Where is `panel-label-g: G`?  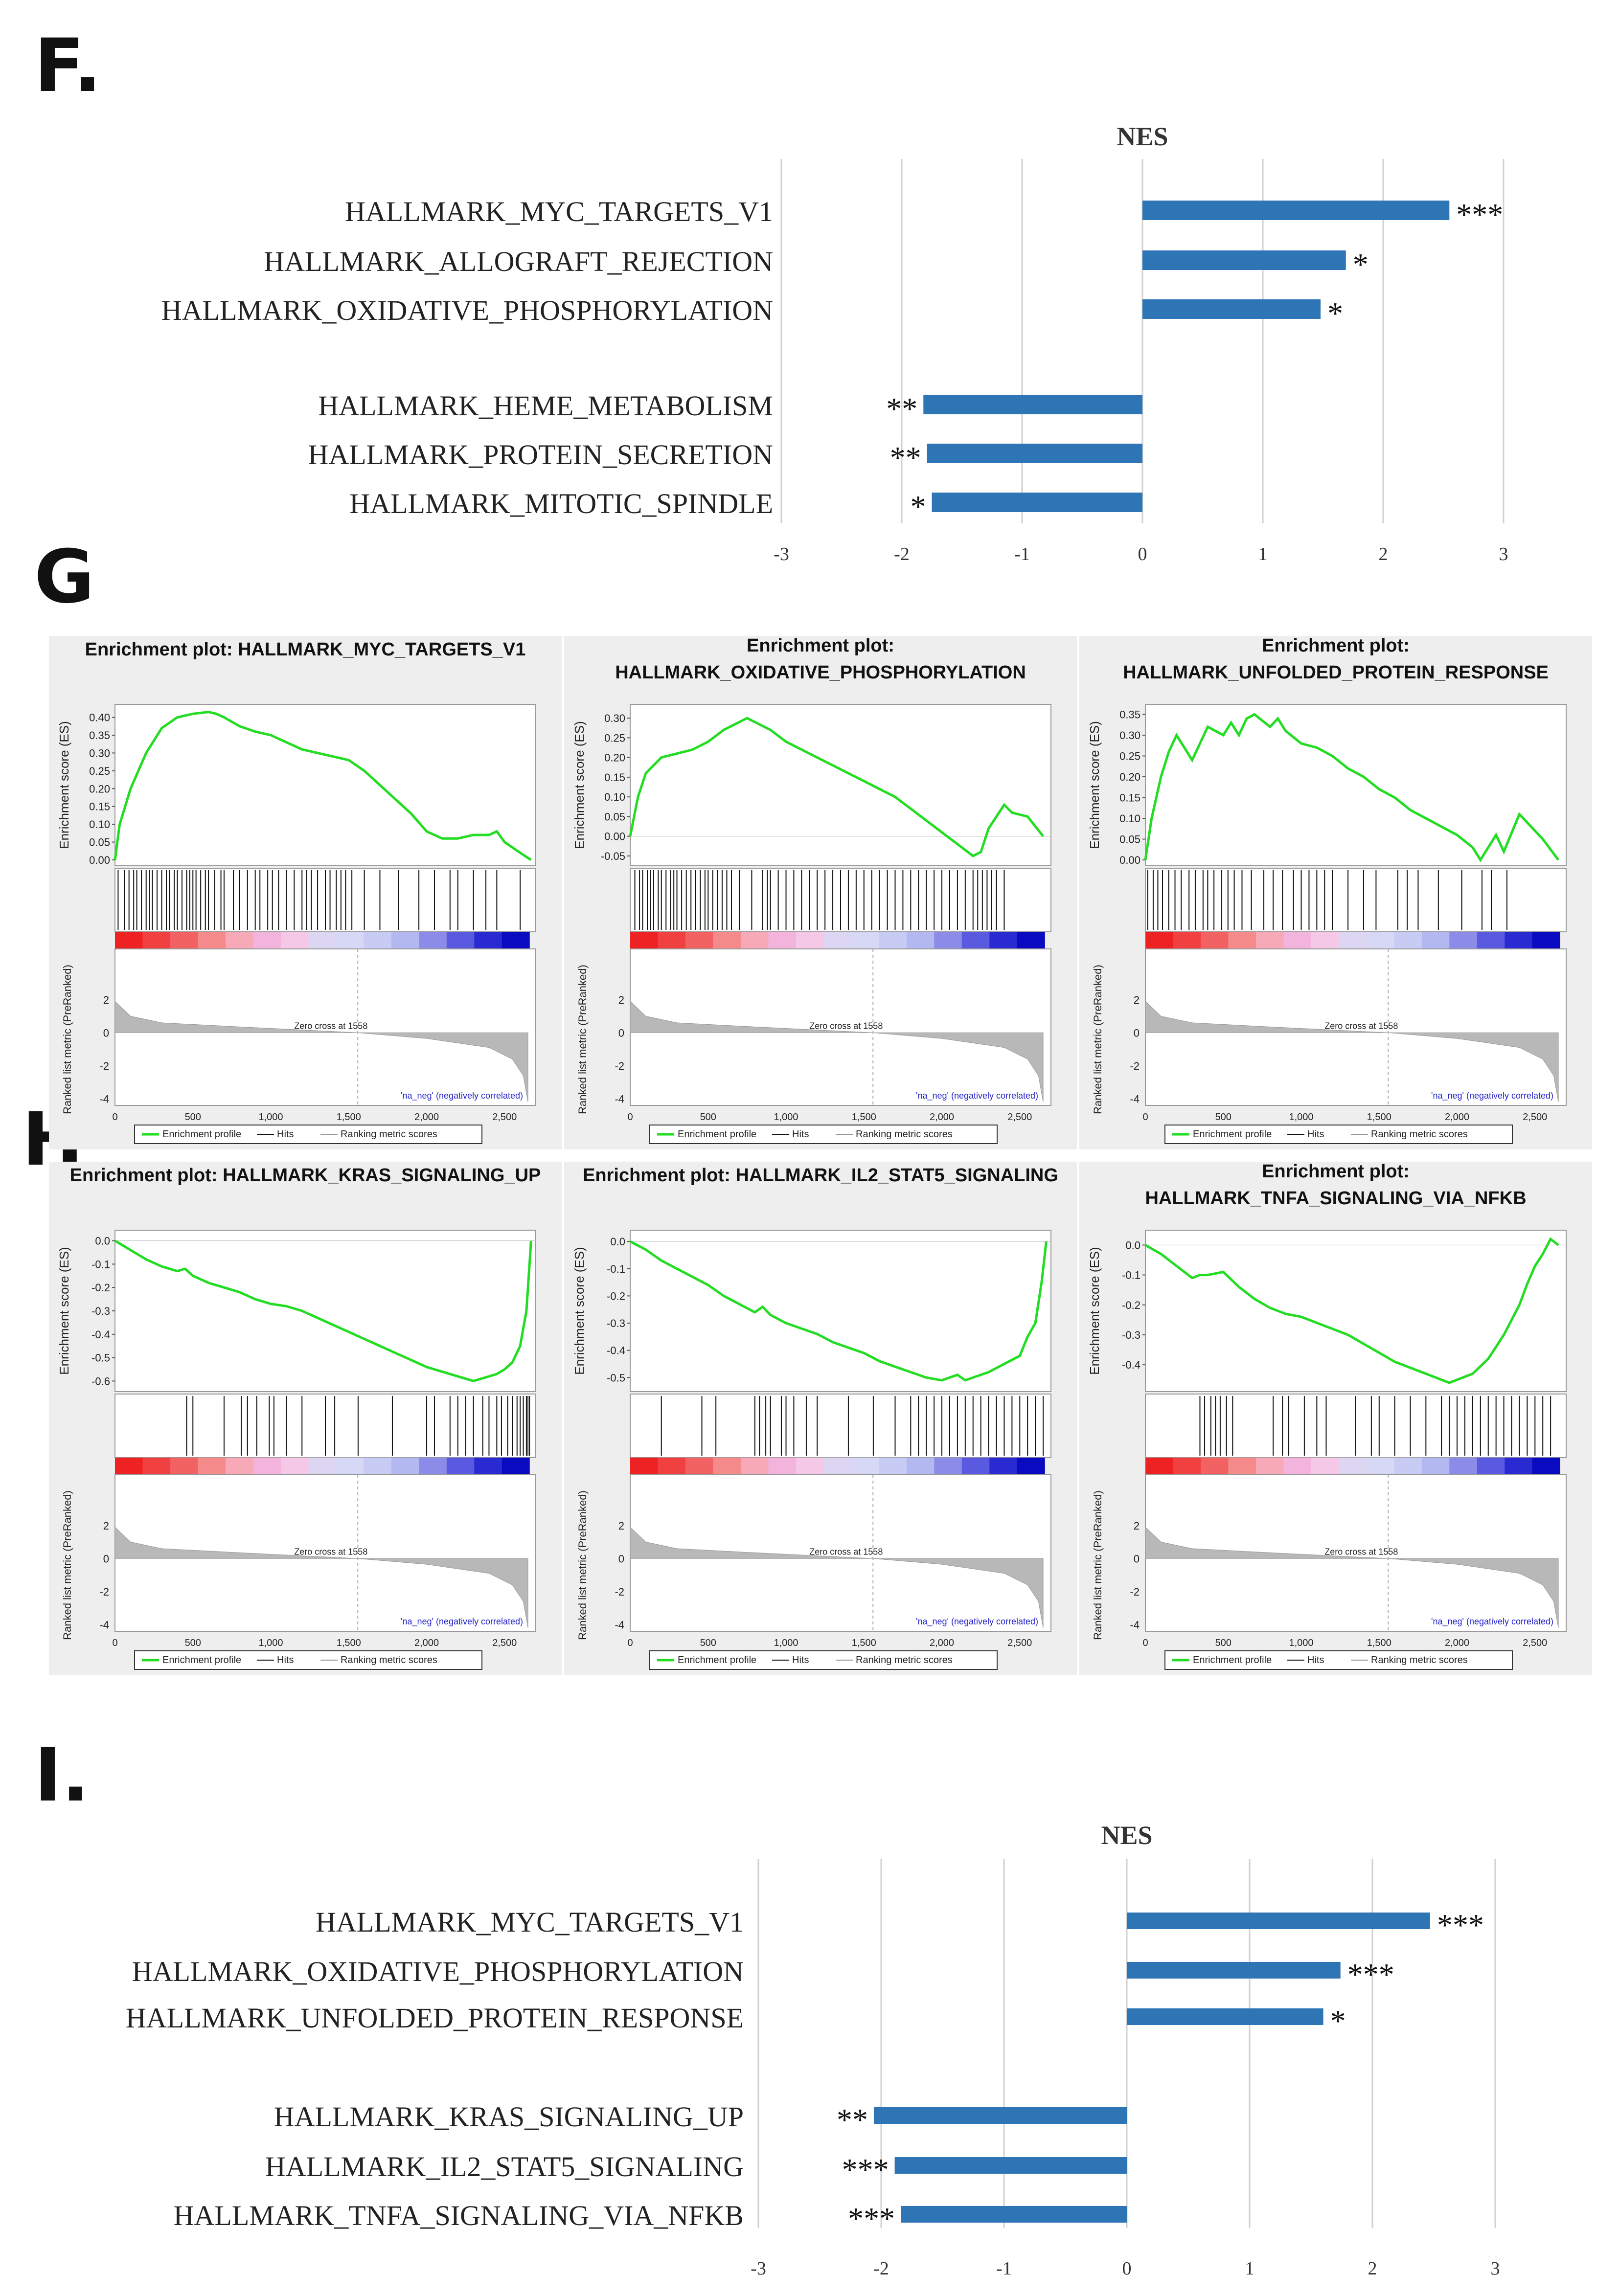 panel-label-g: G is located at coordinates (64, 577).